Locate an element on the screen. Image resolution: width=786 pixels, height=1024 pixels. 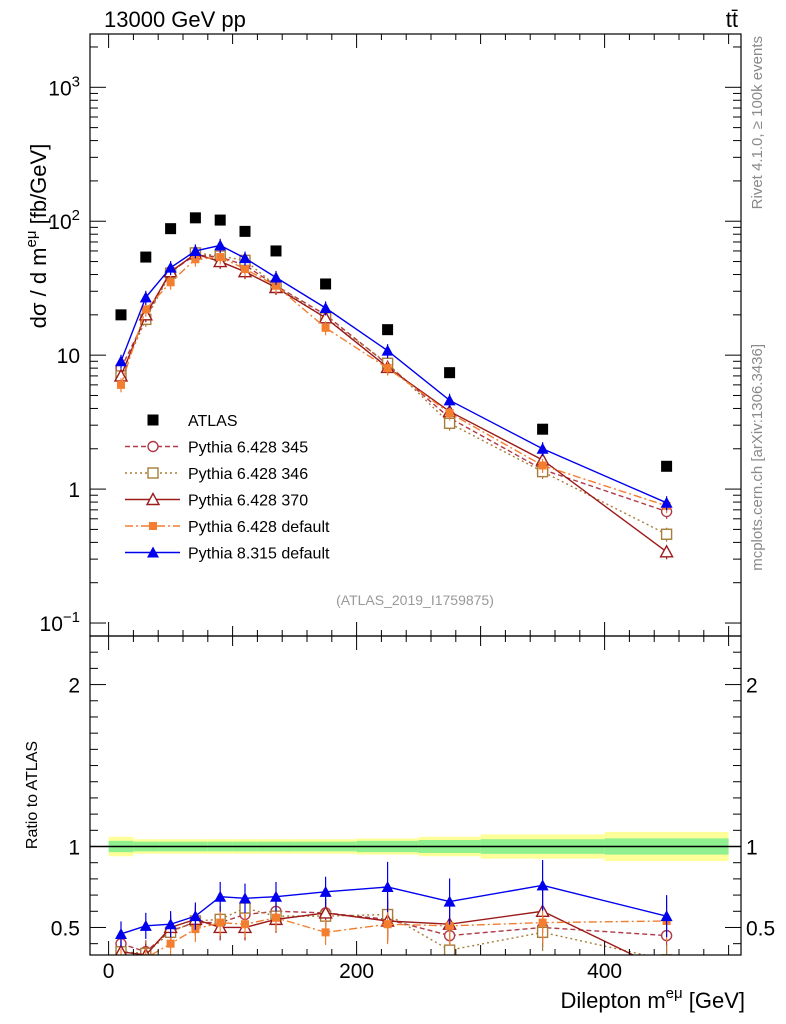
analysis-tag: (ATLAS_2019_I1759875) is located at coordinates (415, 600).